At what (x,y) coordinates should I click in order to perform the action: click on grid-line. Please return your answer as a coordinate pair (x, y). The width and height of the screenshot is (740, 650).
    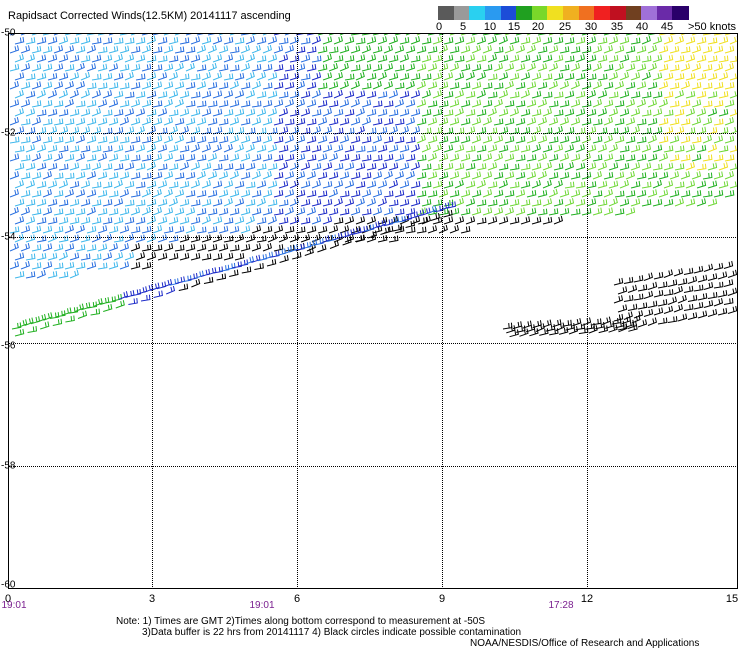
    Looking at the image, I should click on (373, 133).